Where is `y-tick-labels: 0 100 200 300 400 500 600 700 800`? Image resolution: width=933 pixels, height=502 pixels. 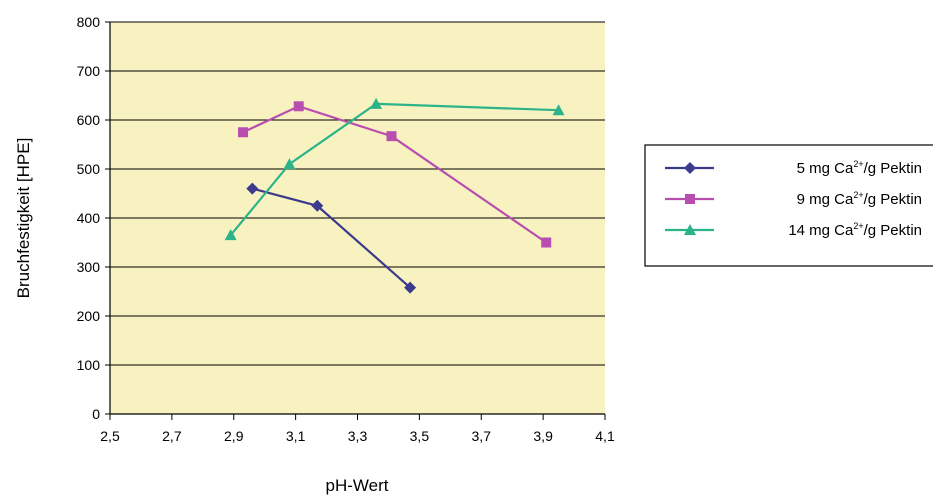 y-tick-labels: 0 100 200 300 400 500 600 700 800 is located at coordinates (93, 218).